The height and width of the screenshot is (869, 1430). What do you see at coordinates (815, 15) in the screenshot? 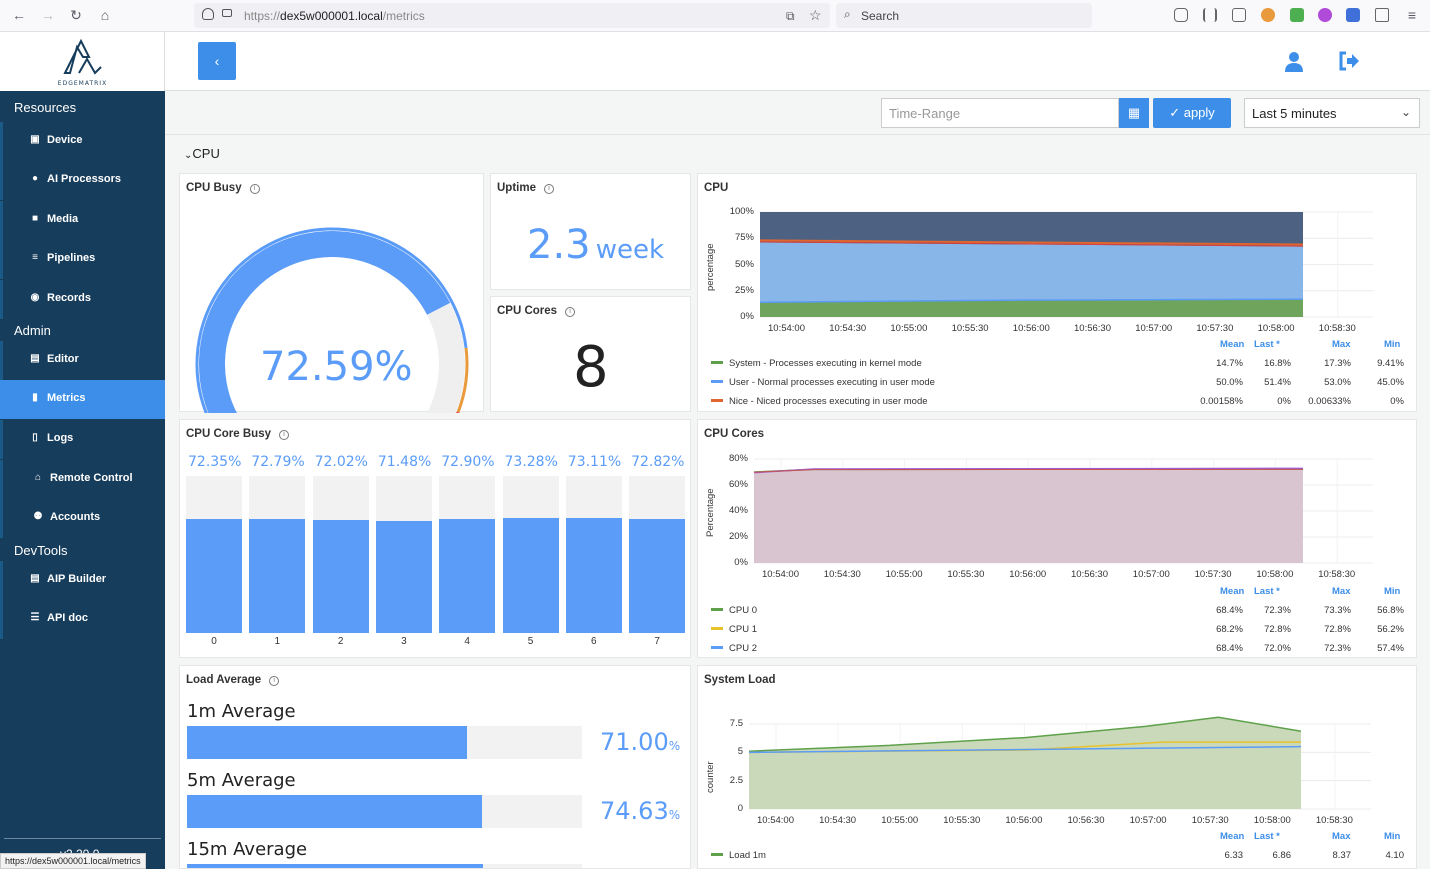
I see `bookmark-star-icon: ☆` at bounding box center [815, 15].